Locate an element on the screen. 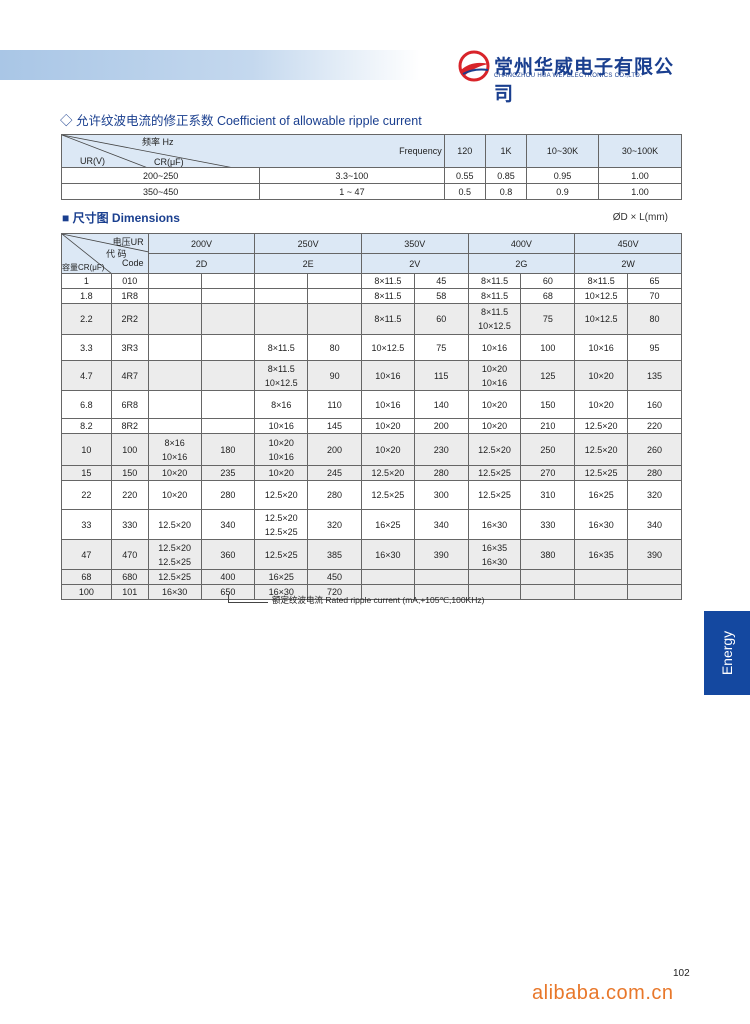 Image resolution: width=750 pixels, height=1024 pixels. size-cell: 12.5×20 12.5×25 is located at coordinates (281, 524).